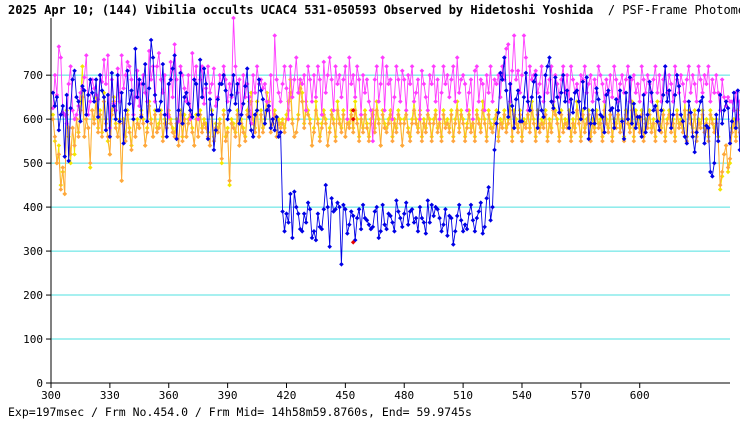 The height and width of the screenshot is (425, 740). Describe the element at coordinates (287, 395) in the screenshot. I see `x-tick-label: 420` at that location.